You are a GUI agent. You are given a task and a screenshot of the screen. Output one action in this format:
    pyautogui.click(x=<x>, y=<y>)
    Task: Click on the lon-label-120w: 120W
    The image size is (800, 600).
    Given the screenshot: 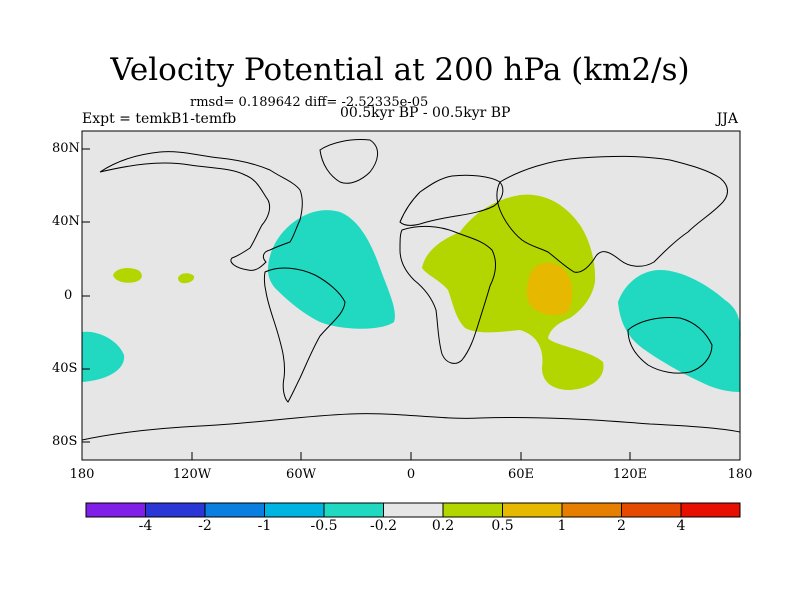 What is the action you would take?
    pyautogui.click(x=192, y=474)
    